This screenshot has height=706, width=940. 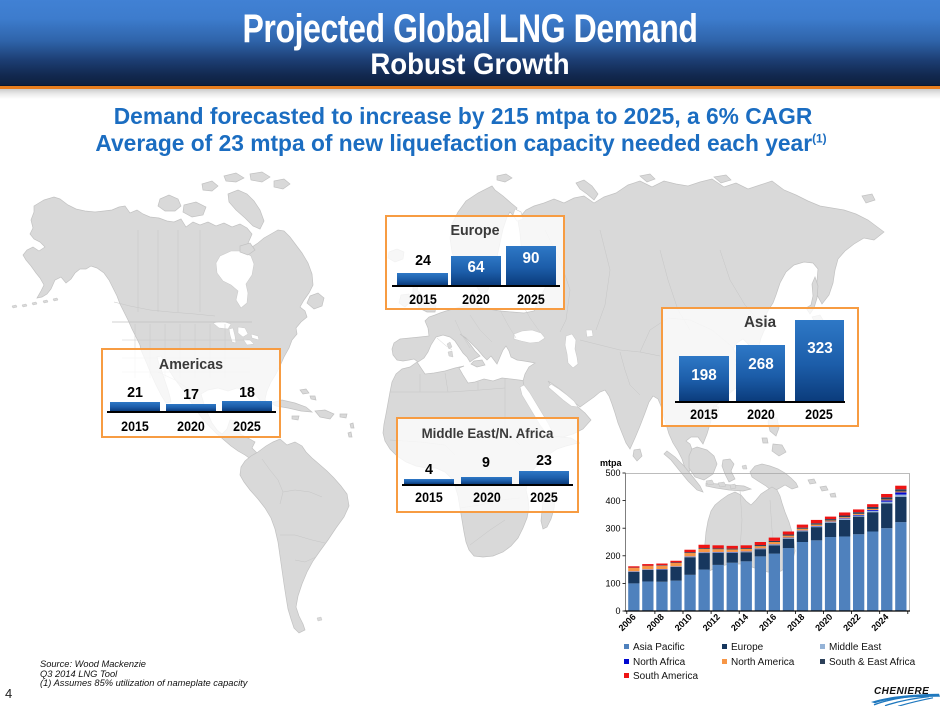 What do you see at coordinates (612, 556) in the screenshot?
I see `svg-text: 200` at bounding box center [612, 556].